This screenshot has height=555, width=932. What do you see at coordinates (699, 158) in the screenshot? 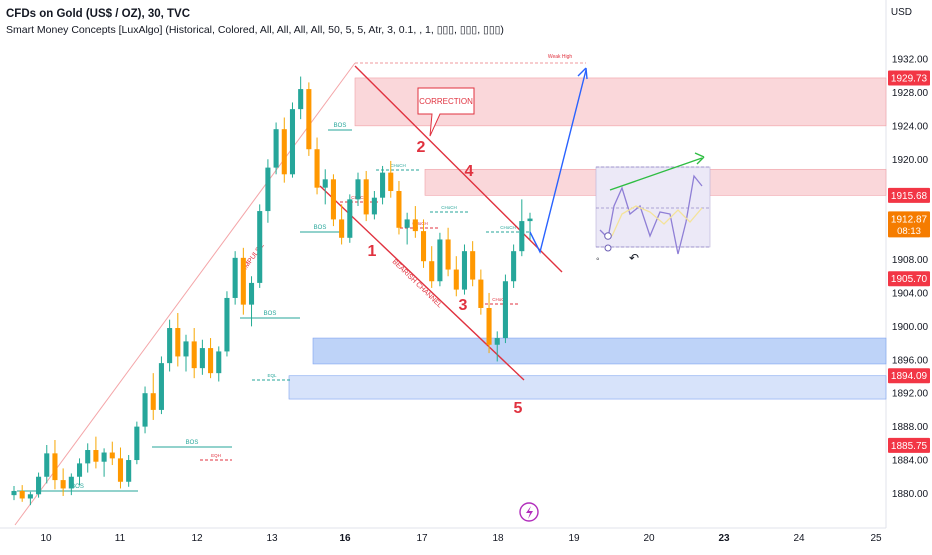
I see `forecast-trend-arrowhead` at bounding box center [699, 158].